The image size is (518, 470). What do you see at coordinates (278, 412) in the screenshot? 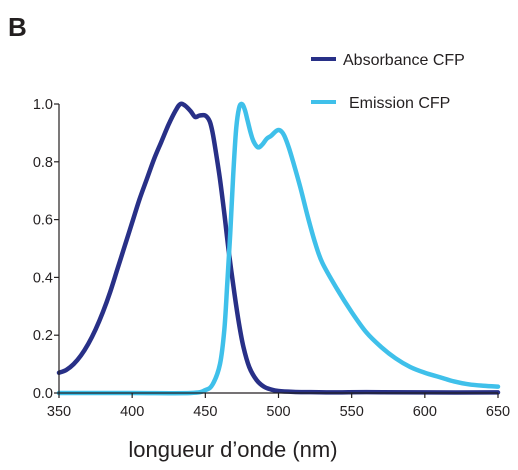
I see `x-tick-label: 500` at bounding box center [278, 412].